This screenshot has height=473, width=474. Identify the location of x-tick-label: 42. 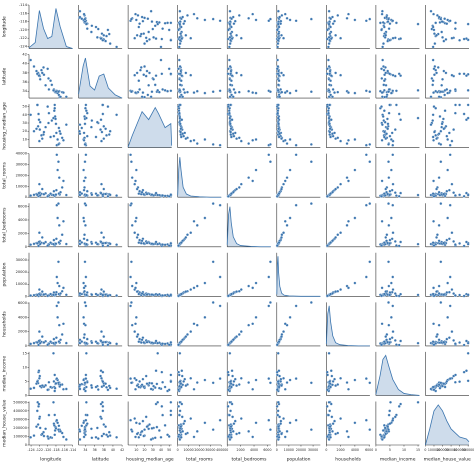
(122, 450).